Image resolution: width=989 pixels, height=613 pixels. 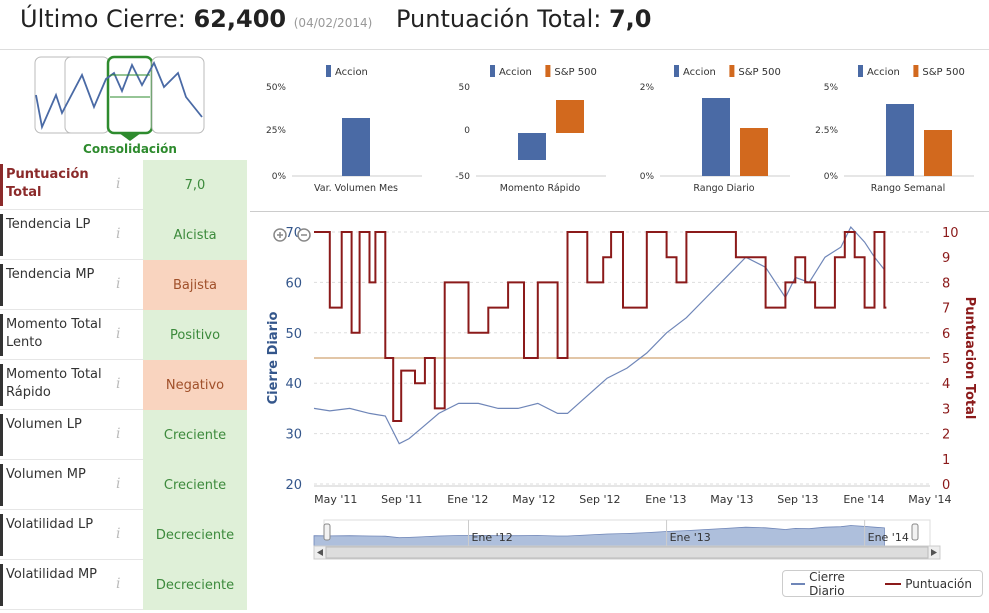 I want to click on y-right-tick: 8, so click(x=946, y=283).